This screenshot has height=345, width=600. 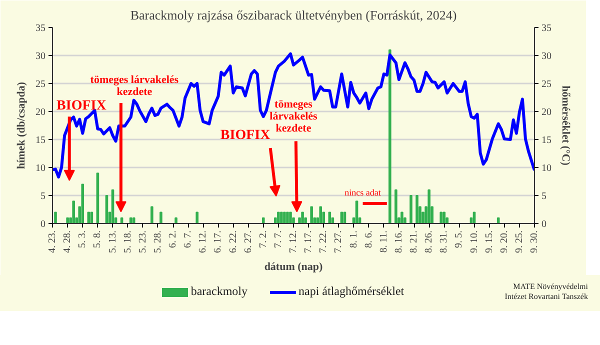 I want to click on x-tick-label: 8. 6., so click(x=368, y=239).